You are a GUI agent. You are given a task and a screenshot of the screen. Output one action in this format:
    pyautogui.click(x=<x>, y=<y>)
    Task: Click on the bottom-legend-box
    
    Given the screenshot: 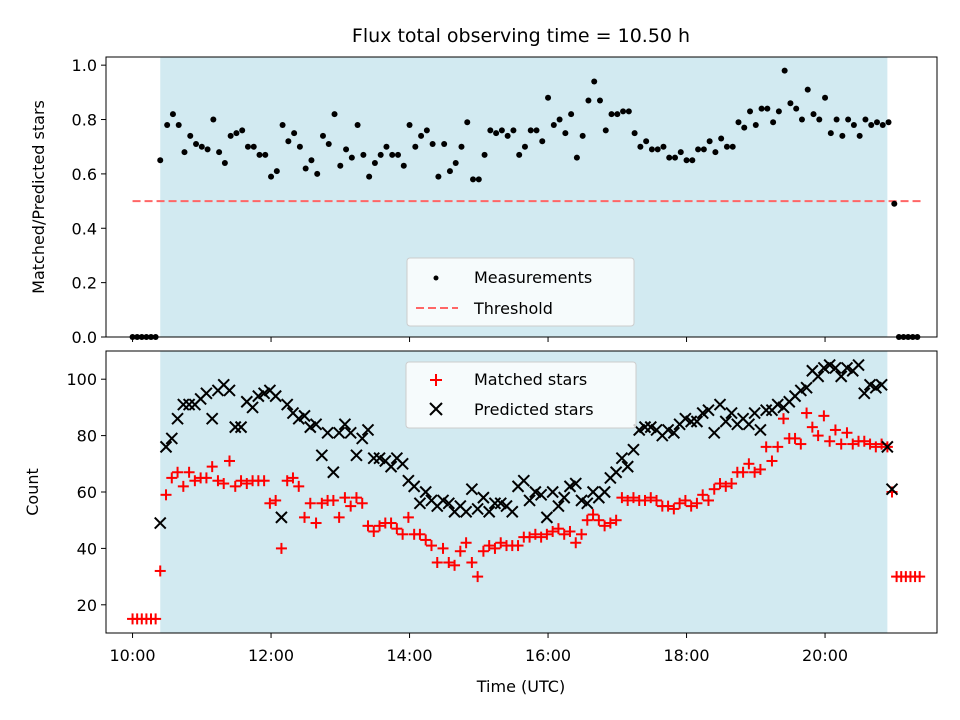 What is the action you would take?
    pyautogui.click(x=521, y=395)
    